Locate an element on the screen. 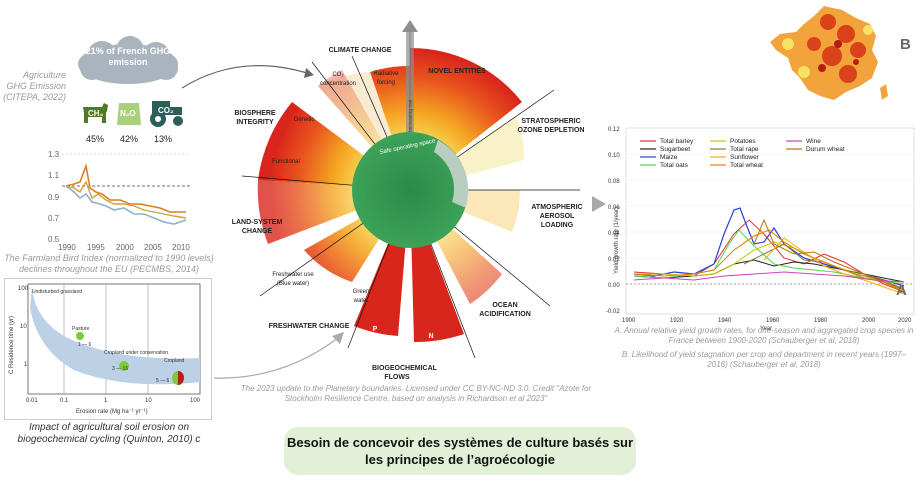 Image resolution: width=920 pixels, height=483 pixels. gas-name-ch4: CH₄ is located at coordinates (96, 113).